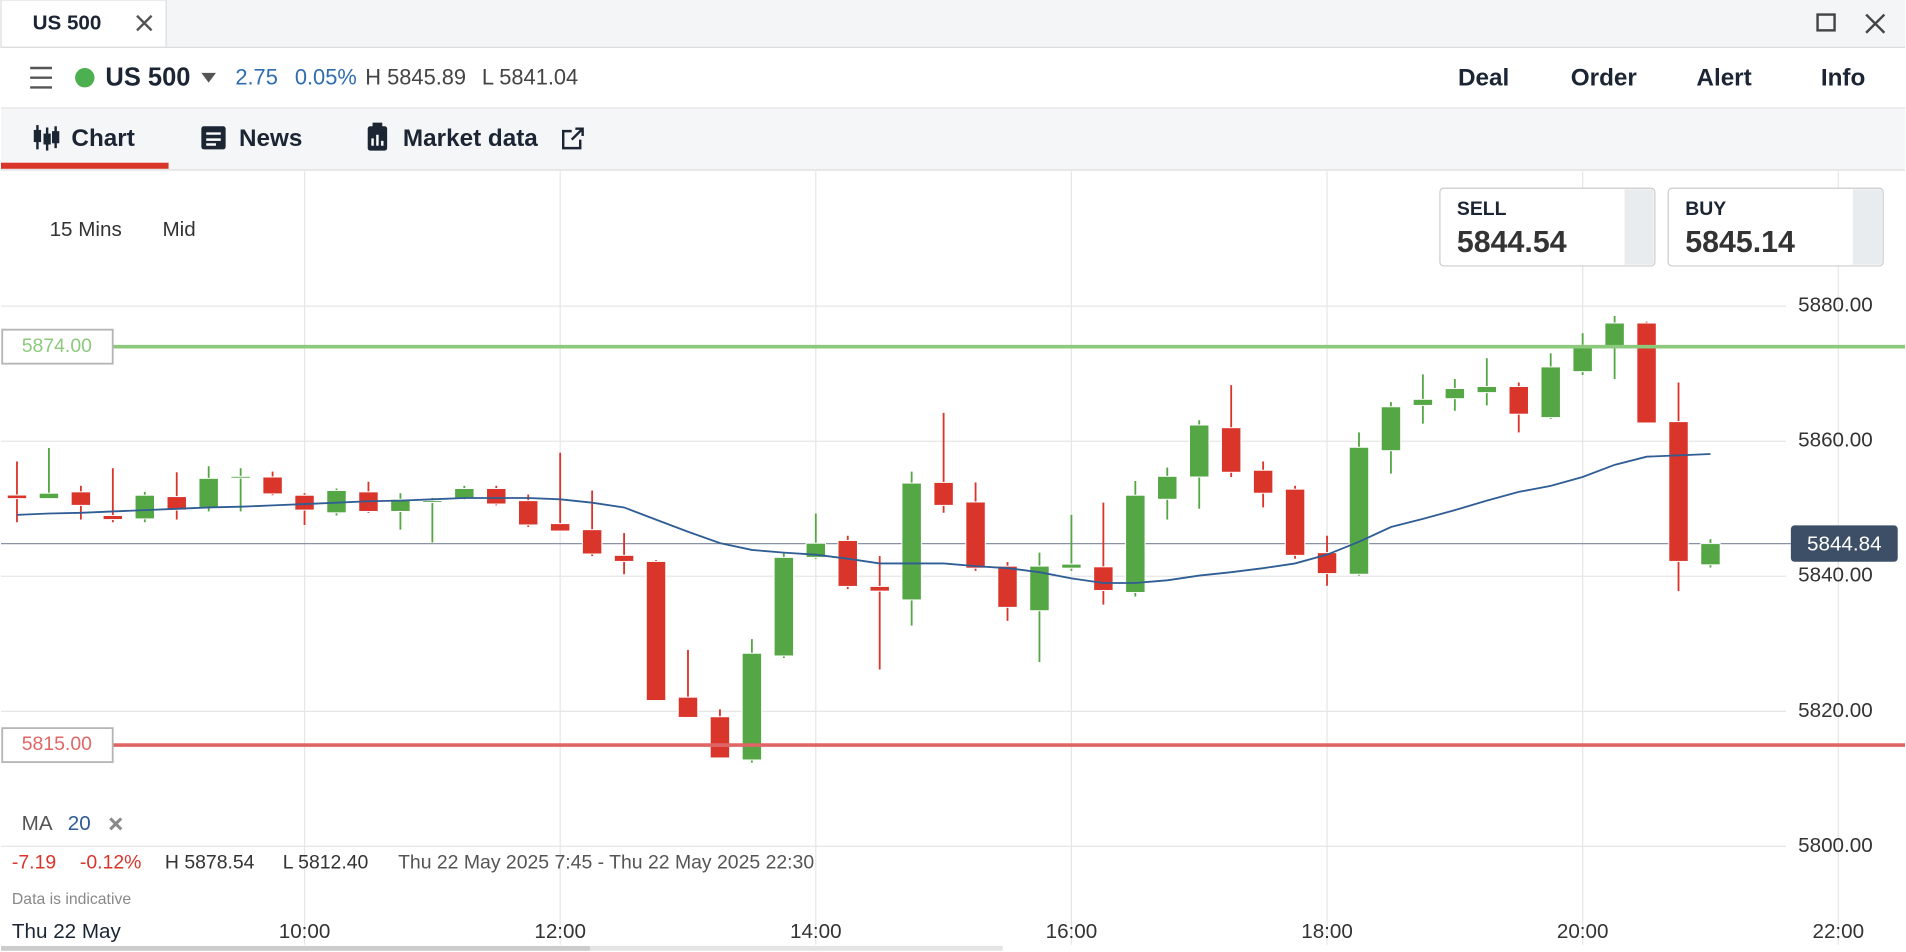 Image resolution: width=1906 pixels, height=952 pixels. What do you see at coordinates (1835, 575) in the screenshot?
I see `y-tick-label: 5840.00` at bounding box center [1835, 575].